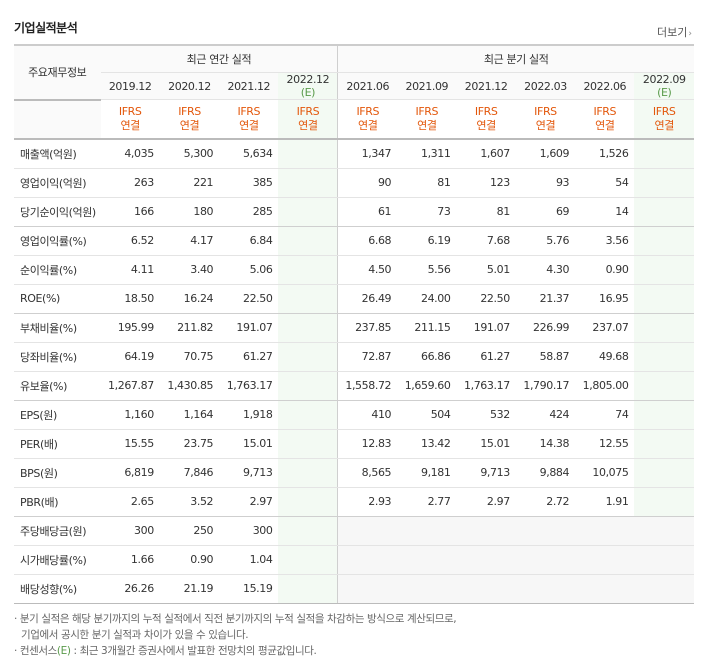  What do you see at coordinates (545, 86) in the screenshot?
I see `period-header-quarter-3: 2022.03` at bounding box center [545, 86].